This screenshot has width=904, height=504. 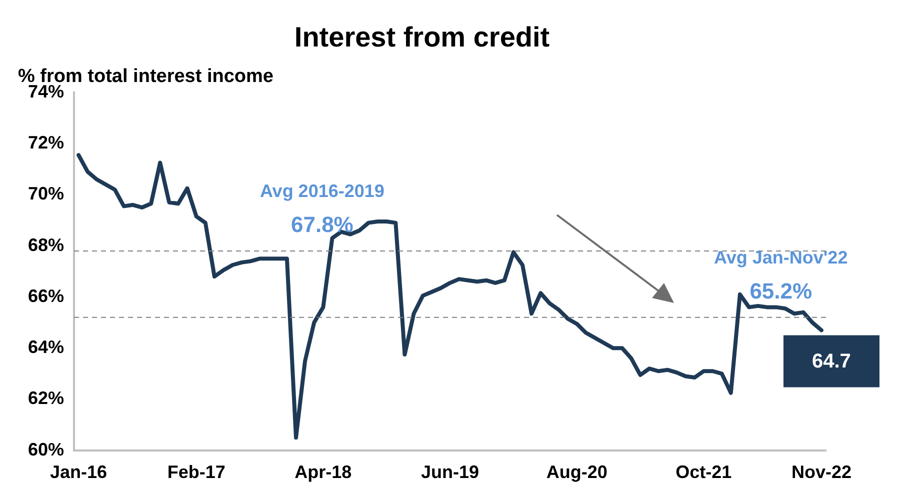 I want to click on x-tick-label: Oct-21, so click(x=704, y=472).